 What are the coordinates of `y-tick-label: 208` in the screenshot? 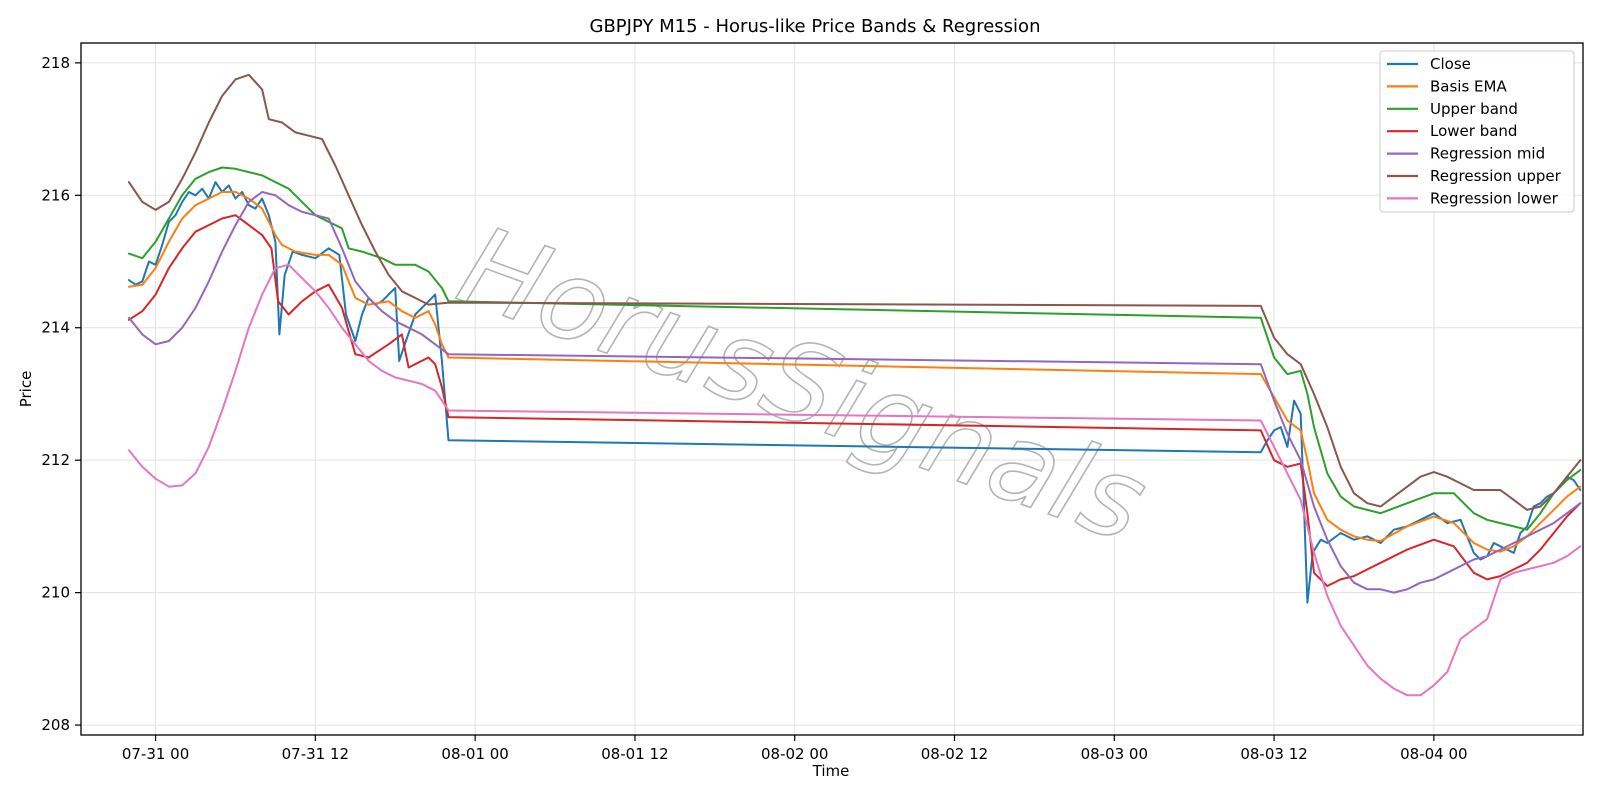 It's located at (55, 725).